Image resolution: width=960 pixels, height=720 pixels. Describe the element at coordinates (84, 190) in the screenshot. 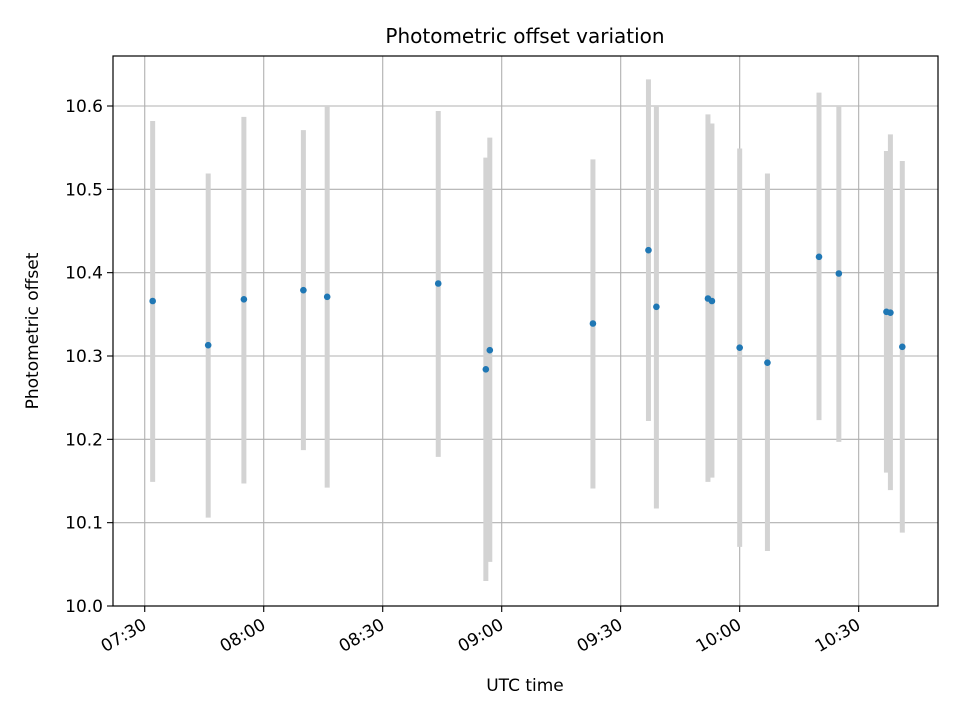

I see `y-tick-label: 10.5` at that location.